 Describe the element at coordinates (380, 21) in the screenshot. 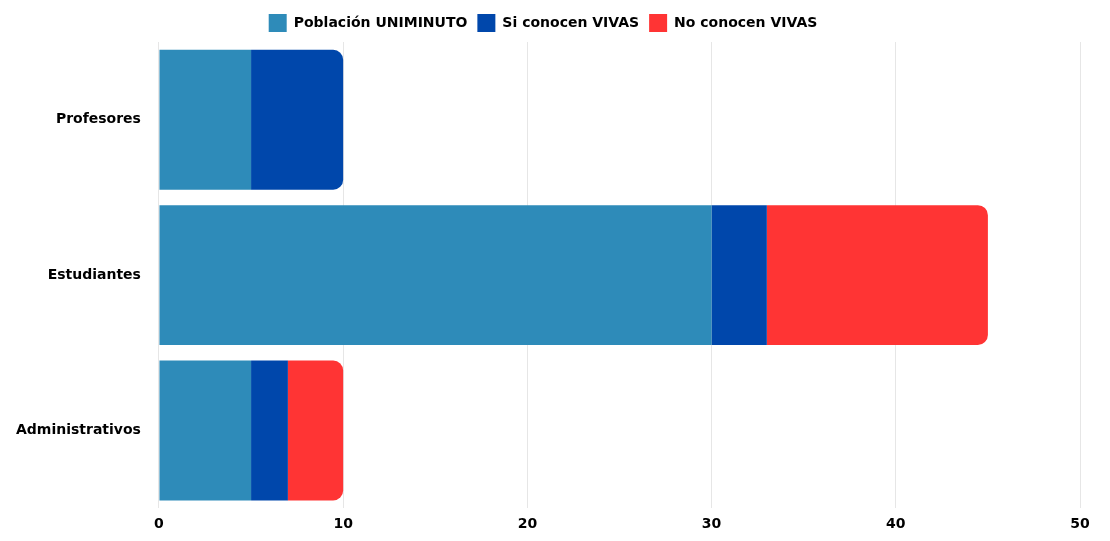

I see `legend-label: Población UNIMINUTO` at that location.